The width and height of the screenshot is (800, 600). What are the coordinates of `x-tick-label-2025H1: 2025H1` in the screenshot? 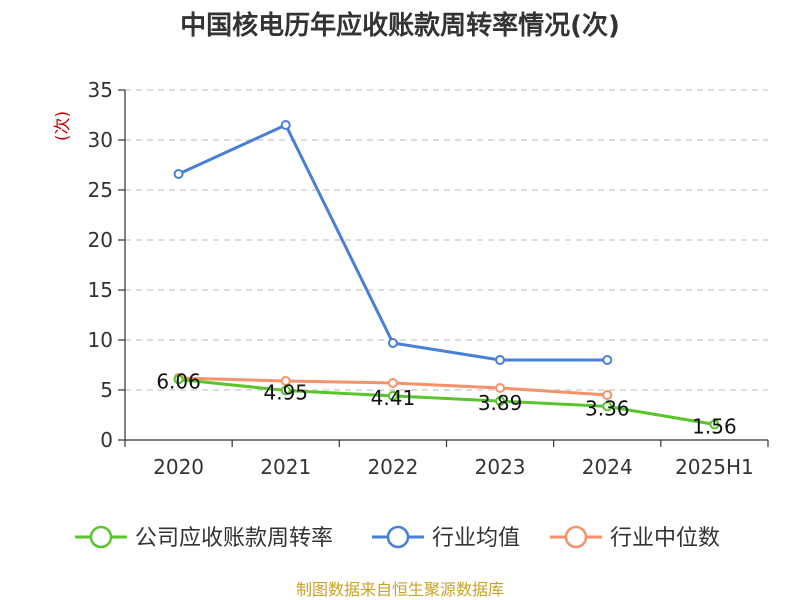 It's located at (714, 467).